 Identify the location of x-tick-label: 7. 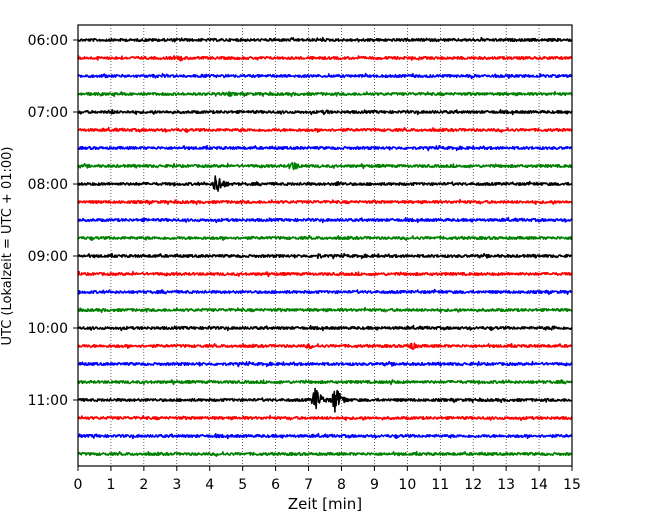
(308, 485).